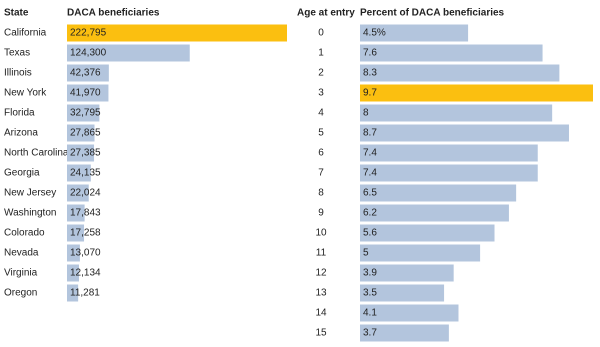  I want to click on category-label: 13, so click(321, 293).